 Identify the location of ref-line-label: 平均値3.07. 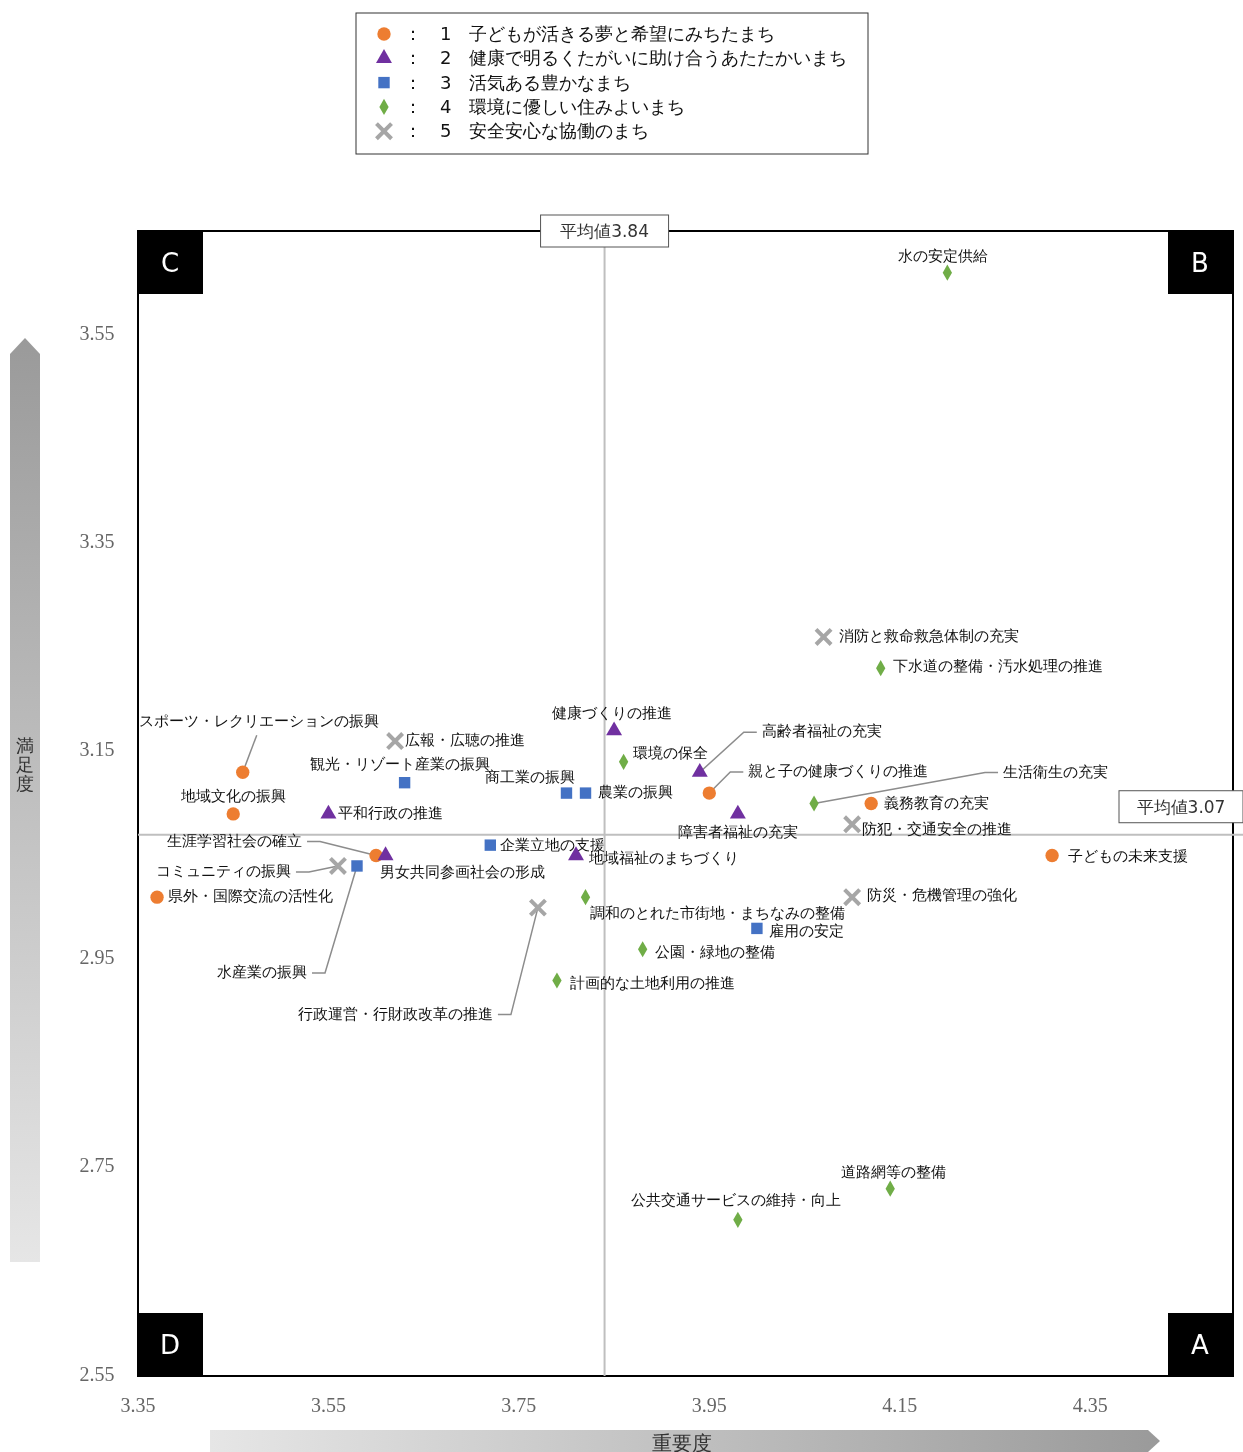
(1181, 806).